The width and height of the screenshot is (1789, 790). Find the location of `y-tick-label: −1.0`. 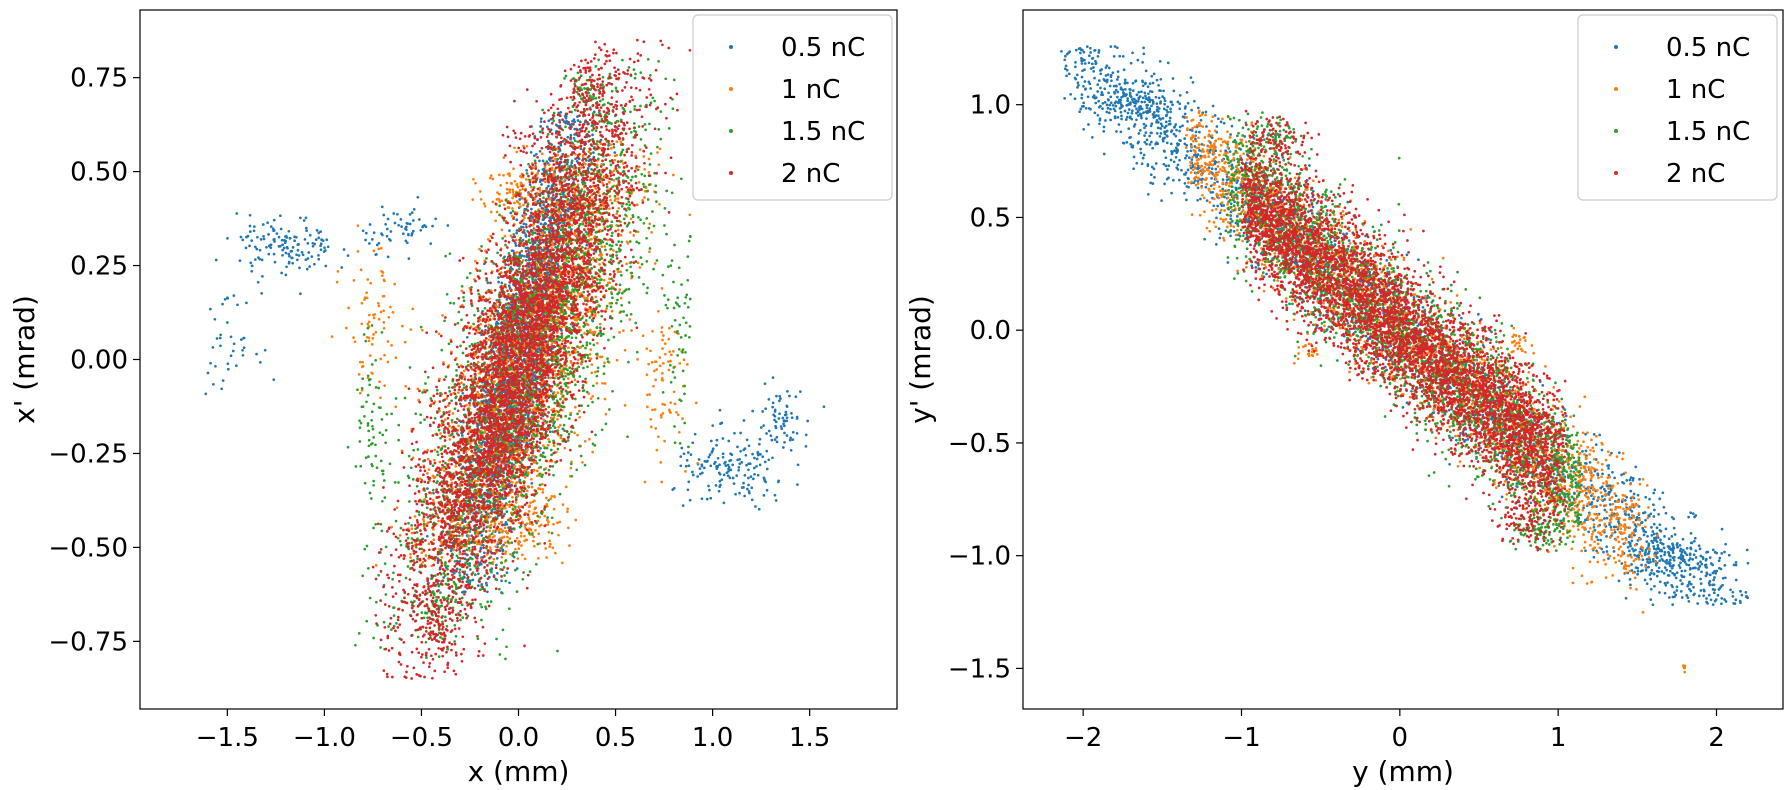

y-tick-label: −1.0 is located at coordinates (979, 557).